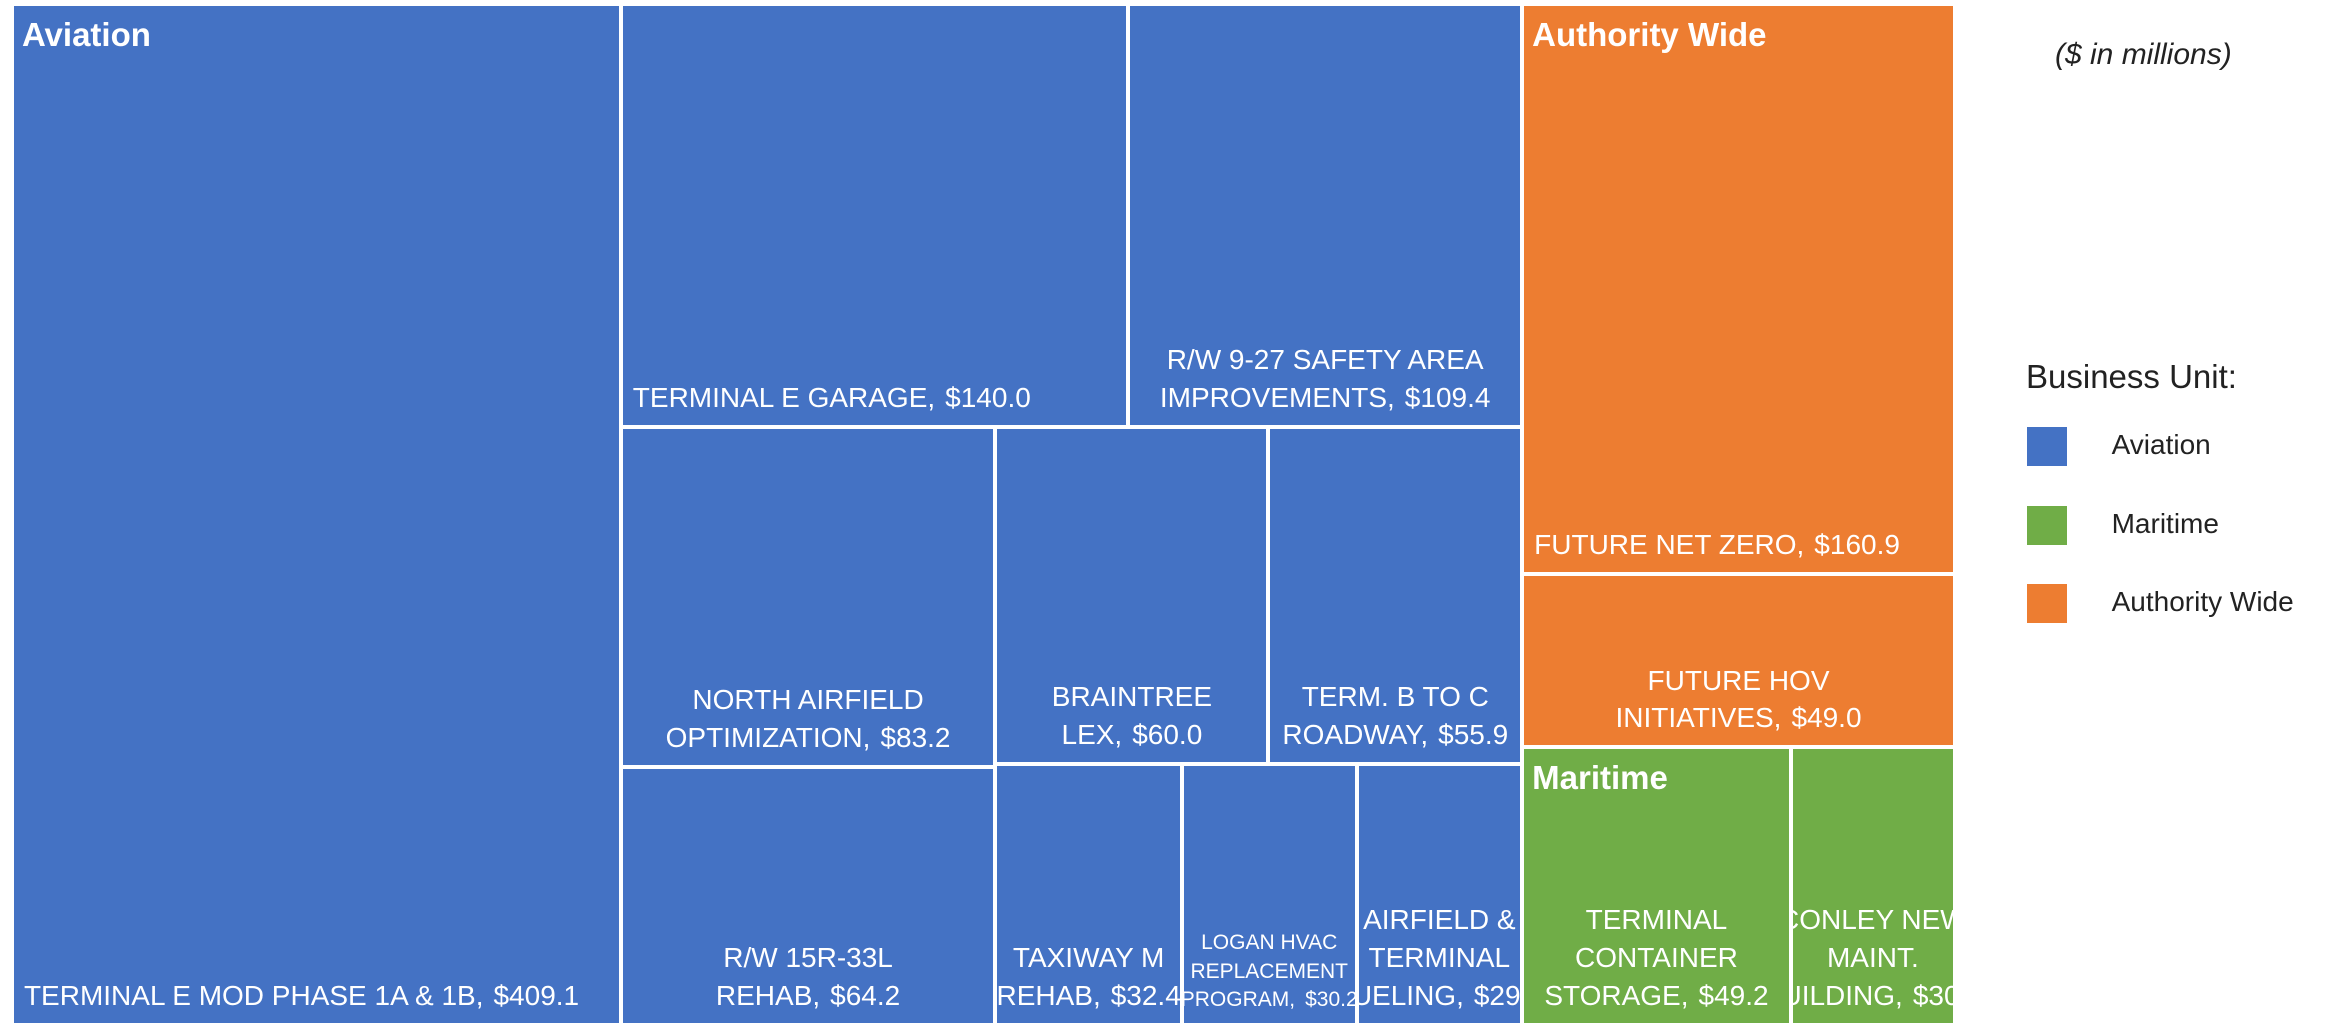  I want to click on tile-label: TERMINAL CONTAINER STORAGE,, so click(1641, 957).